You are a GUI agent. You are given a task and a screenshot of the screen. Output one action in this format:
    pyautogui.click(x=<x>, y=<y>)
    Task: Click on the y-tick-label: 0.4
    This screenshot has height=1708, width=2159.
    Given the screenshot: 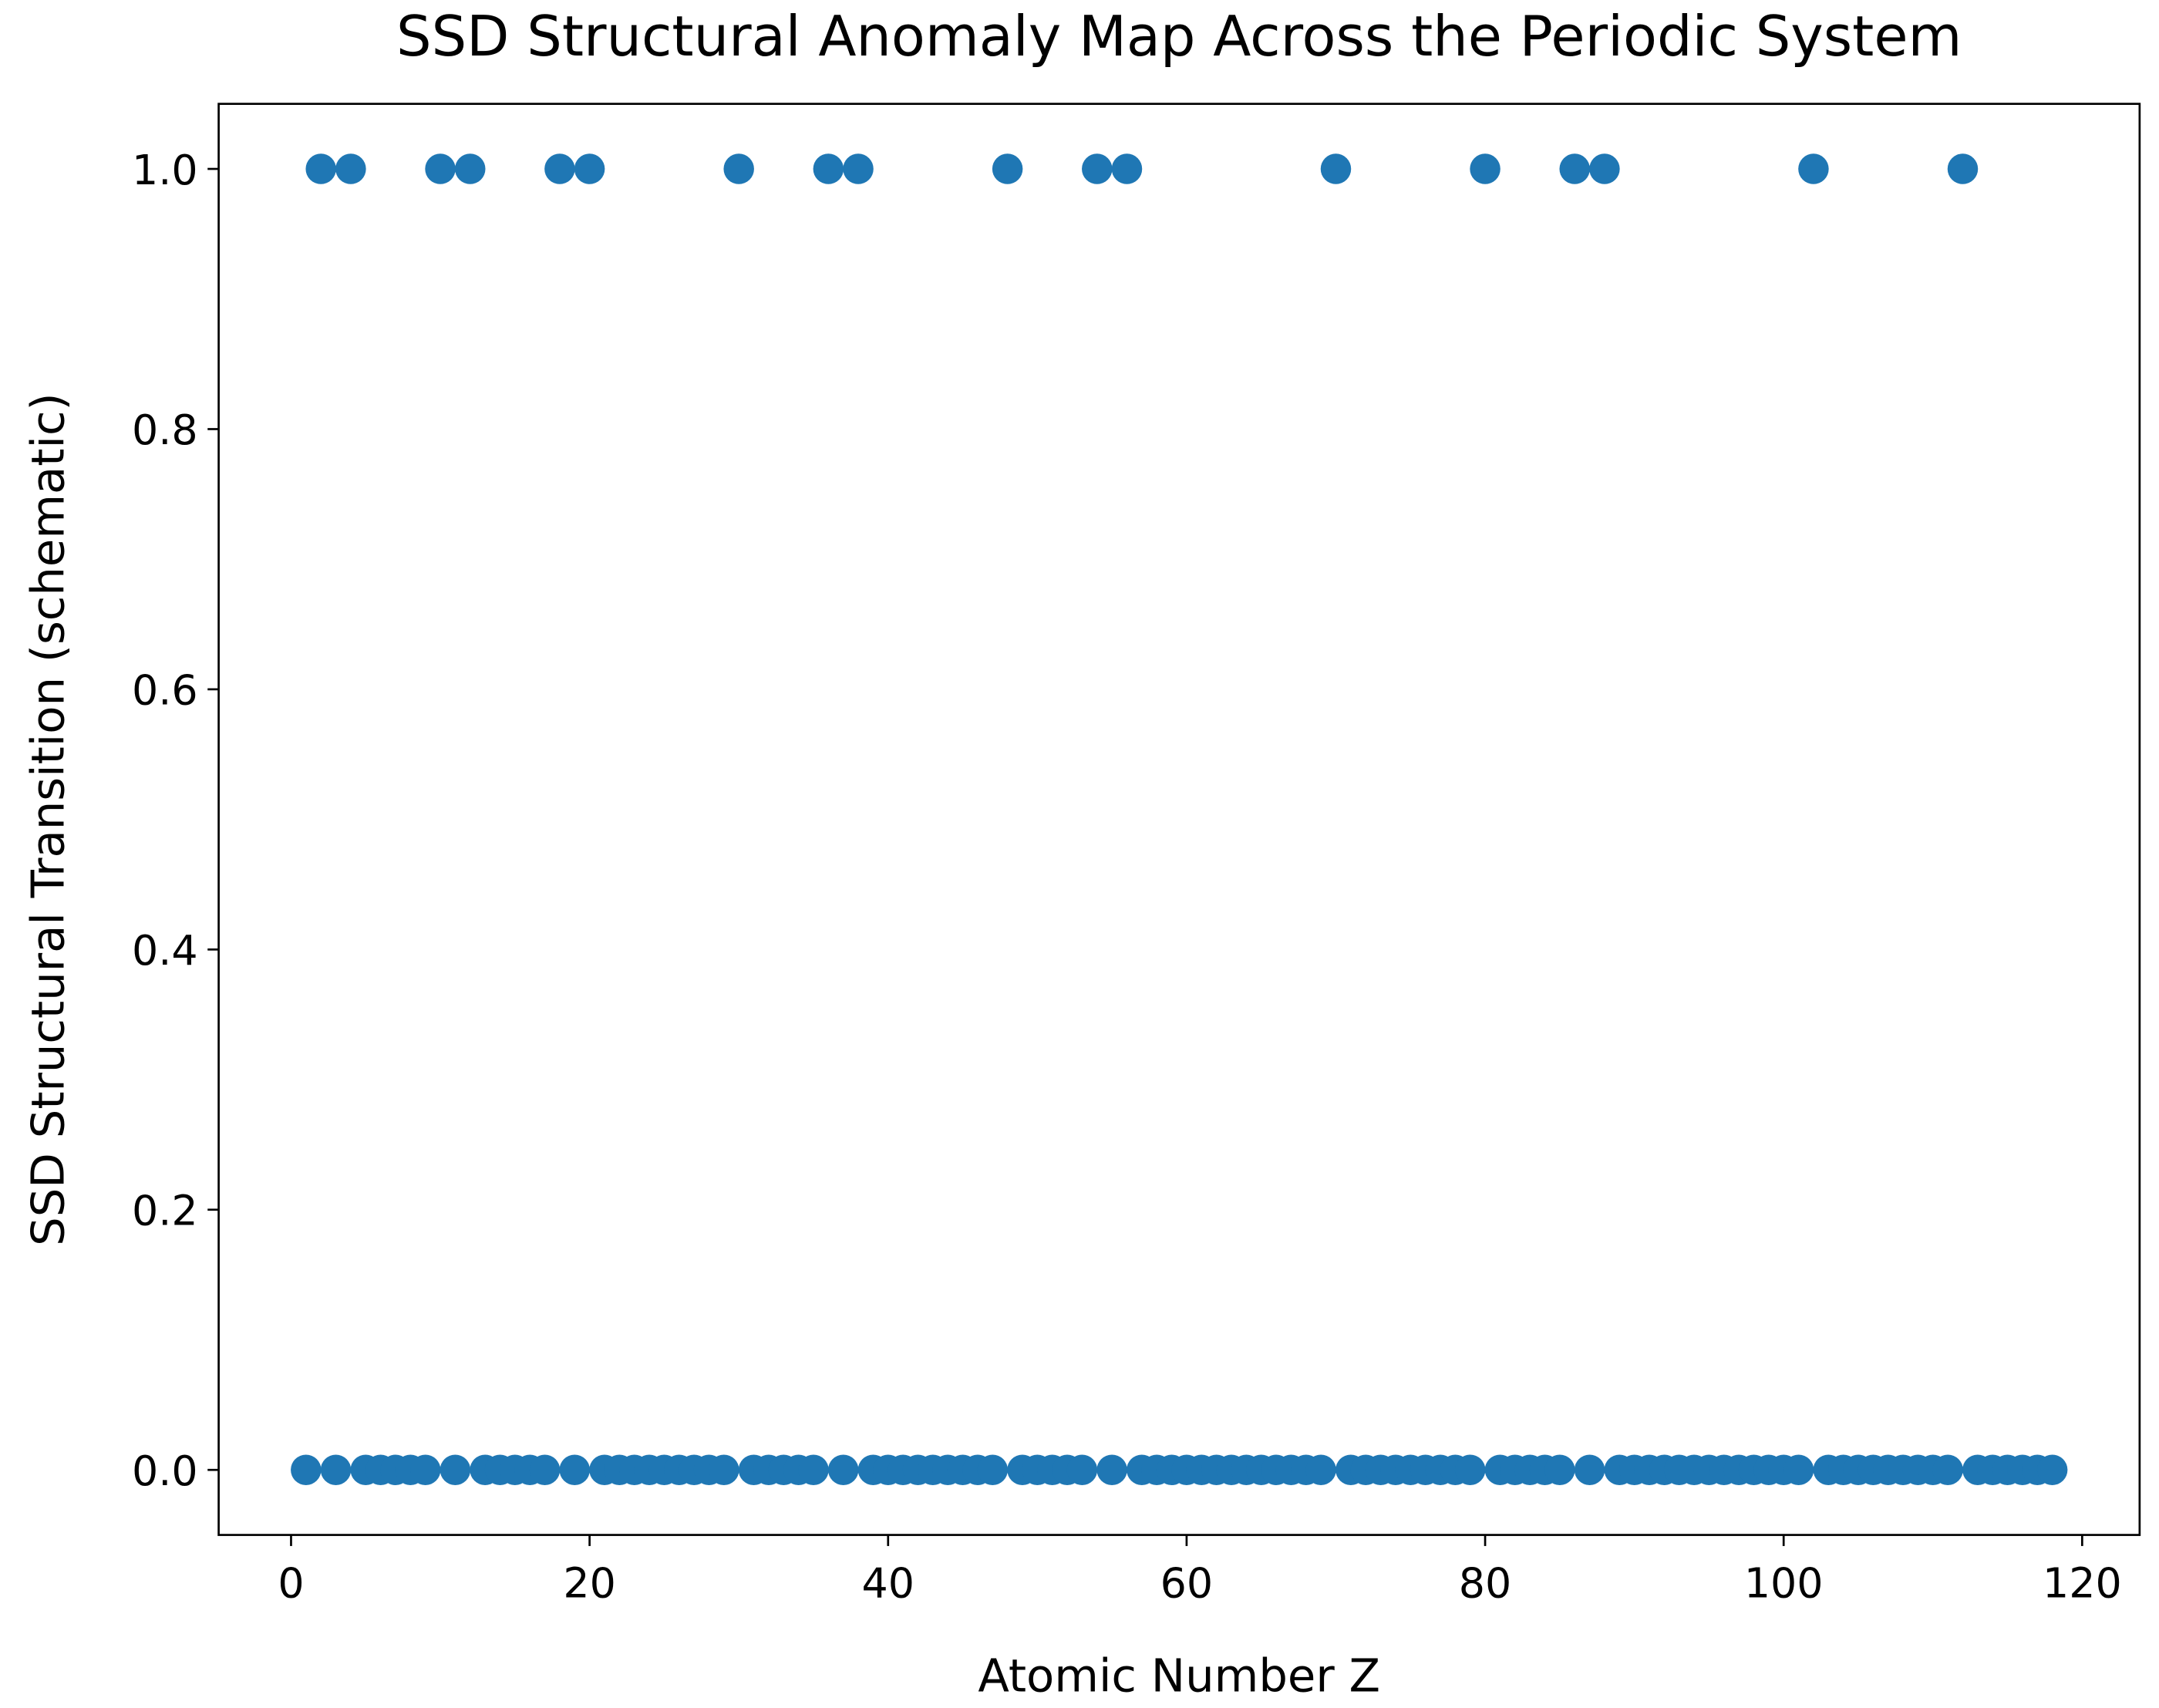 What is the action you would take?
    pyautogui.click(x=165, y=950)
    